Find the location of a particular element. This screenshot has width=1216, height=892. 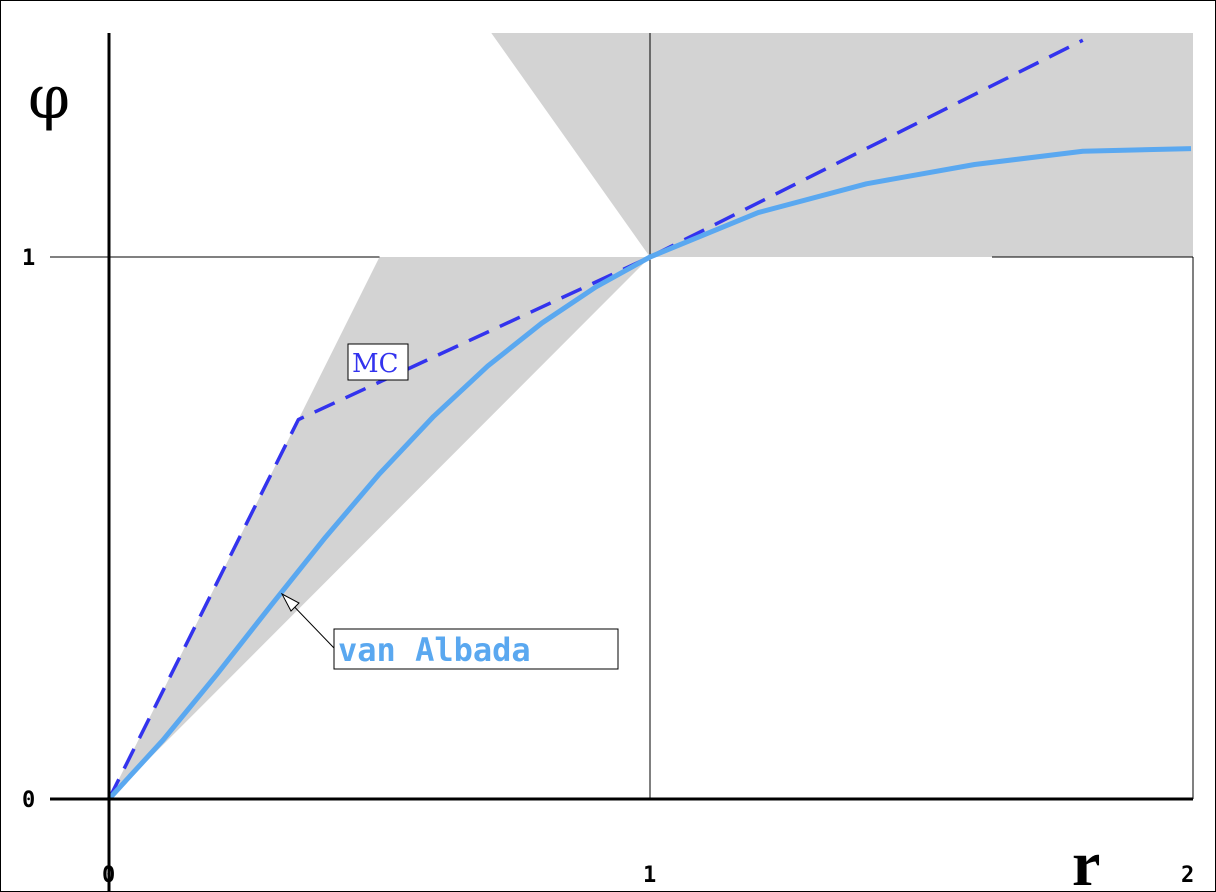

annotation-mc-box is located at coordinates (378, 362).